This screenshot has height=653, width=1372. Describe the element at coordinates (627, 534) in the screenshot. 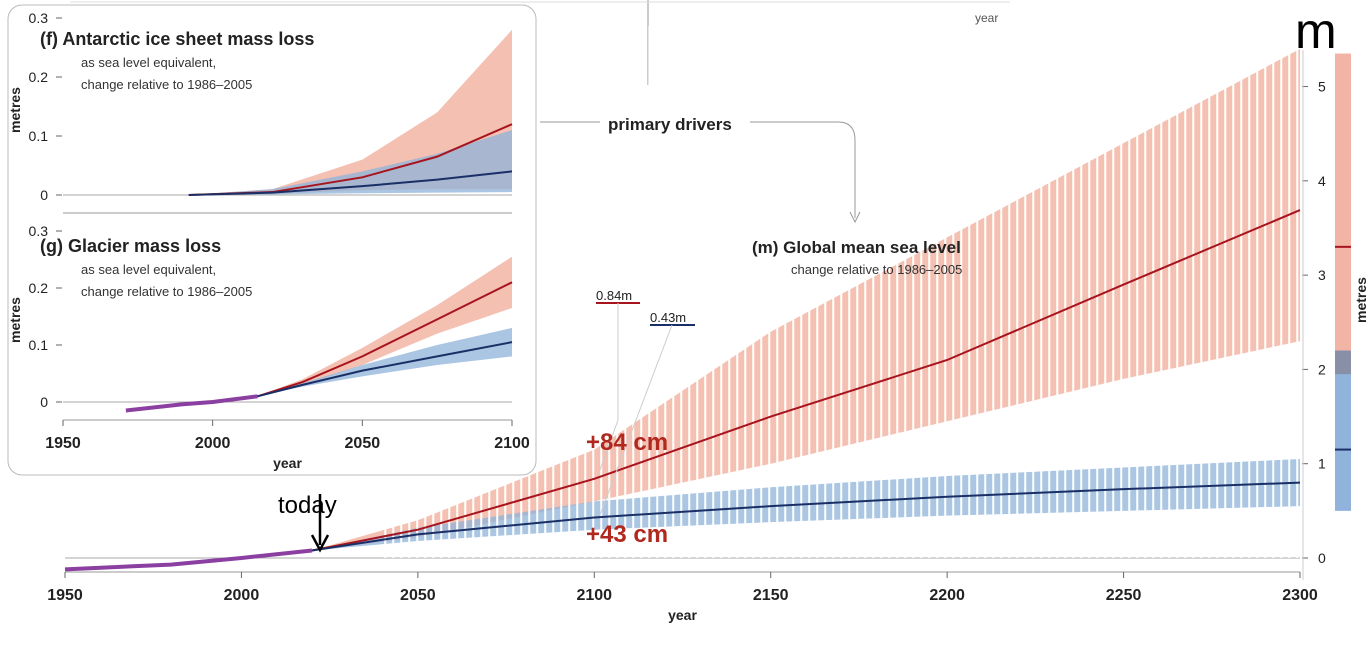

I see `plus43-annotation: +43 cm` at that location.